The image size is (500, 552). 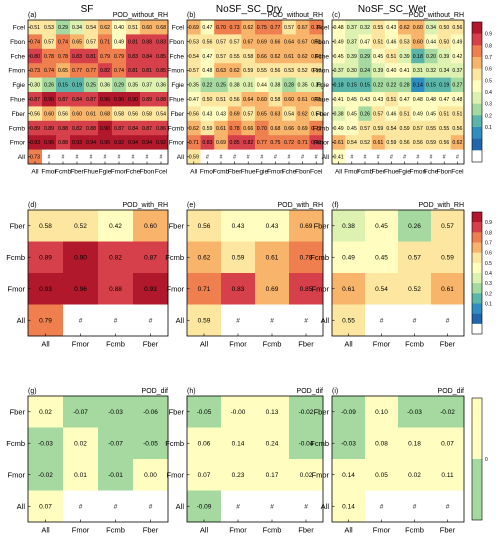 What do you see at coordinates (207, 143) in the screenshot?
I see `cell-value-label: 0.83` at bounding box center [207, 143].